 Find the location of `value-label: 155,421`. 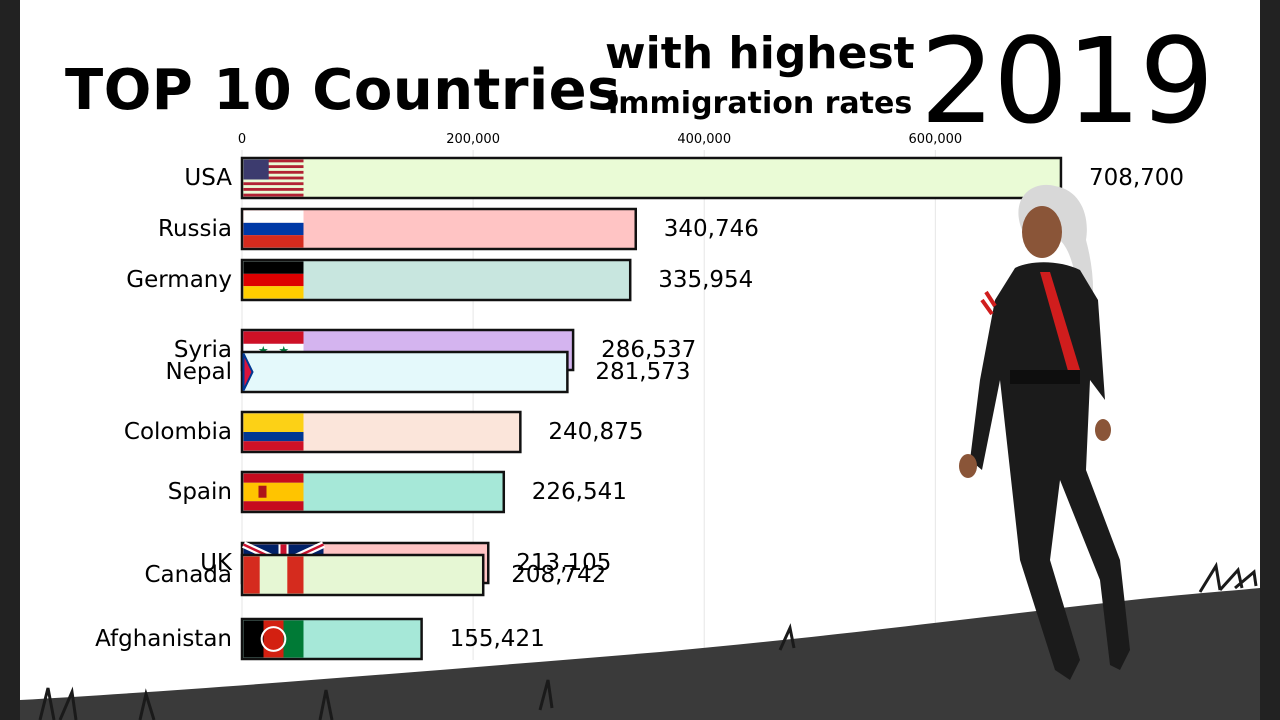

value-label: 155,421 is located at coordinates (497, 639).